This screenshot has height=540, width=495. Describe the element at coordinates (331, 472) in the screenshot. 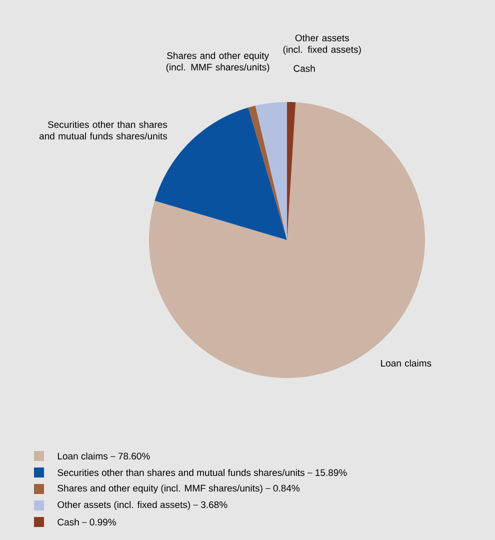

I see `data-label: 15.89%` at that location.